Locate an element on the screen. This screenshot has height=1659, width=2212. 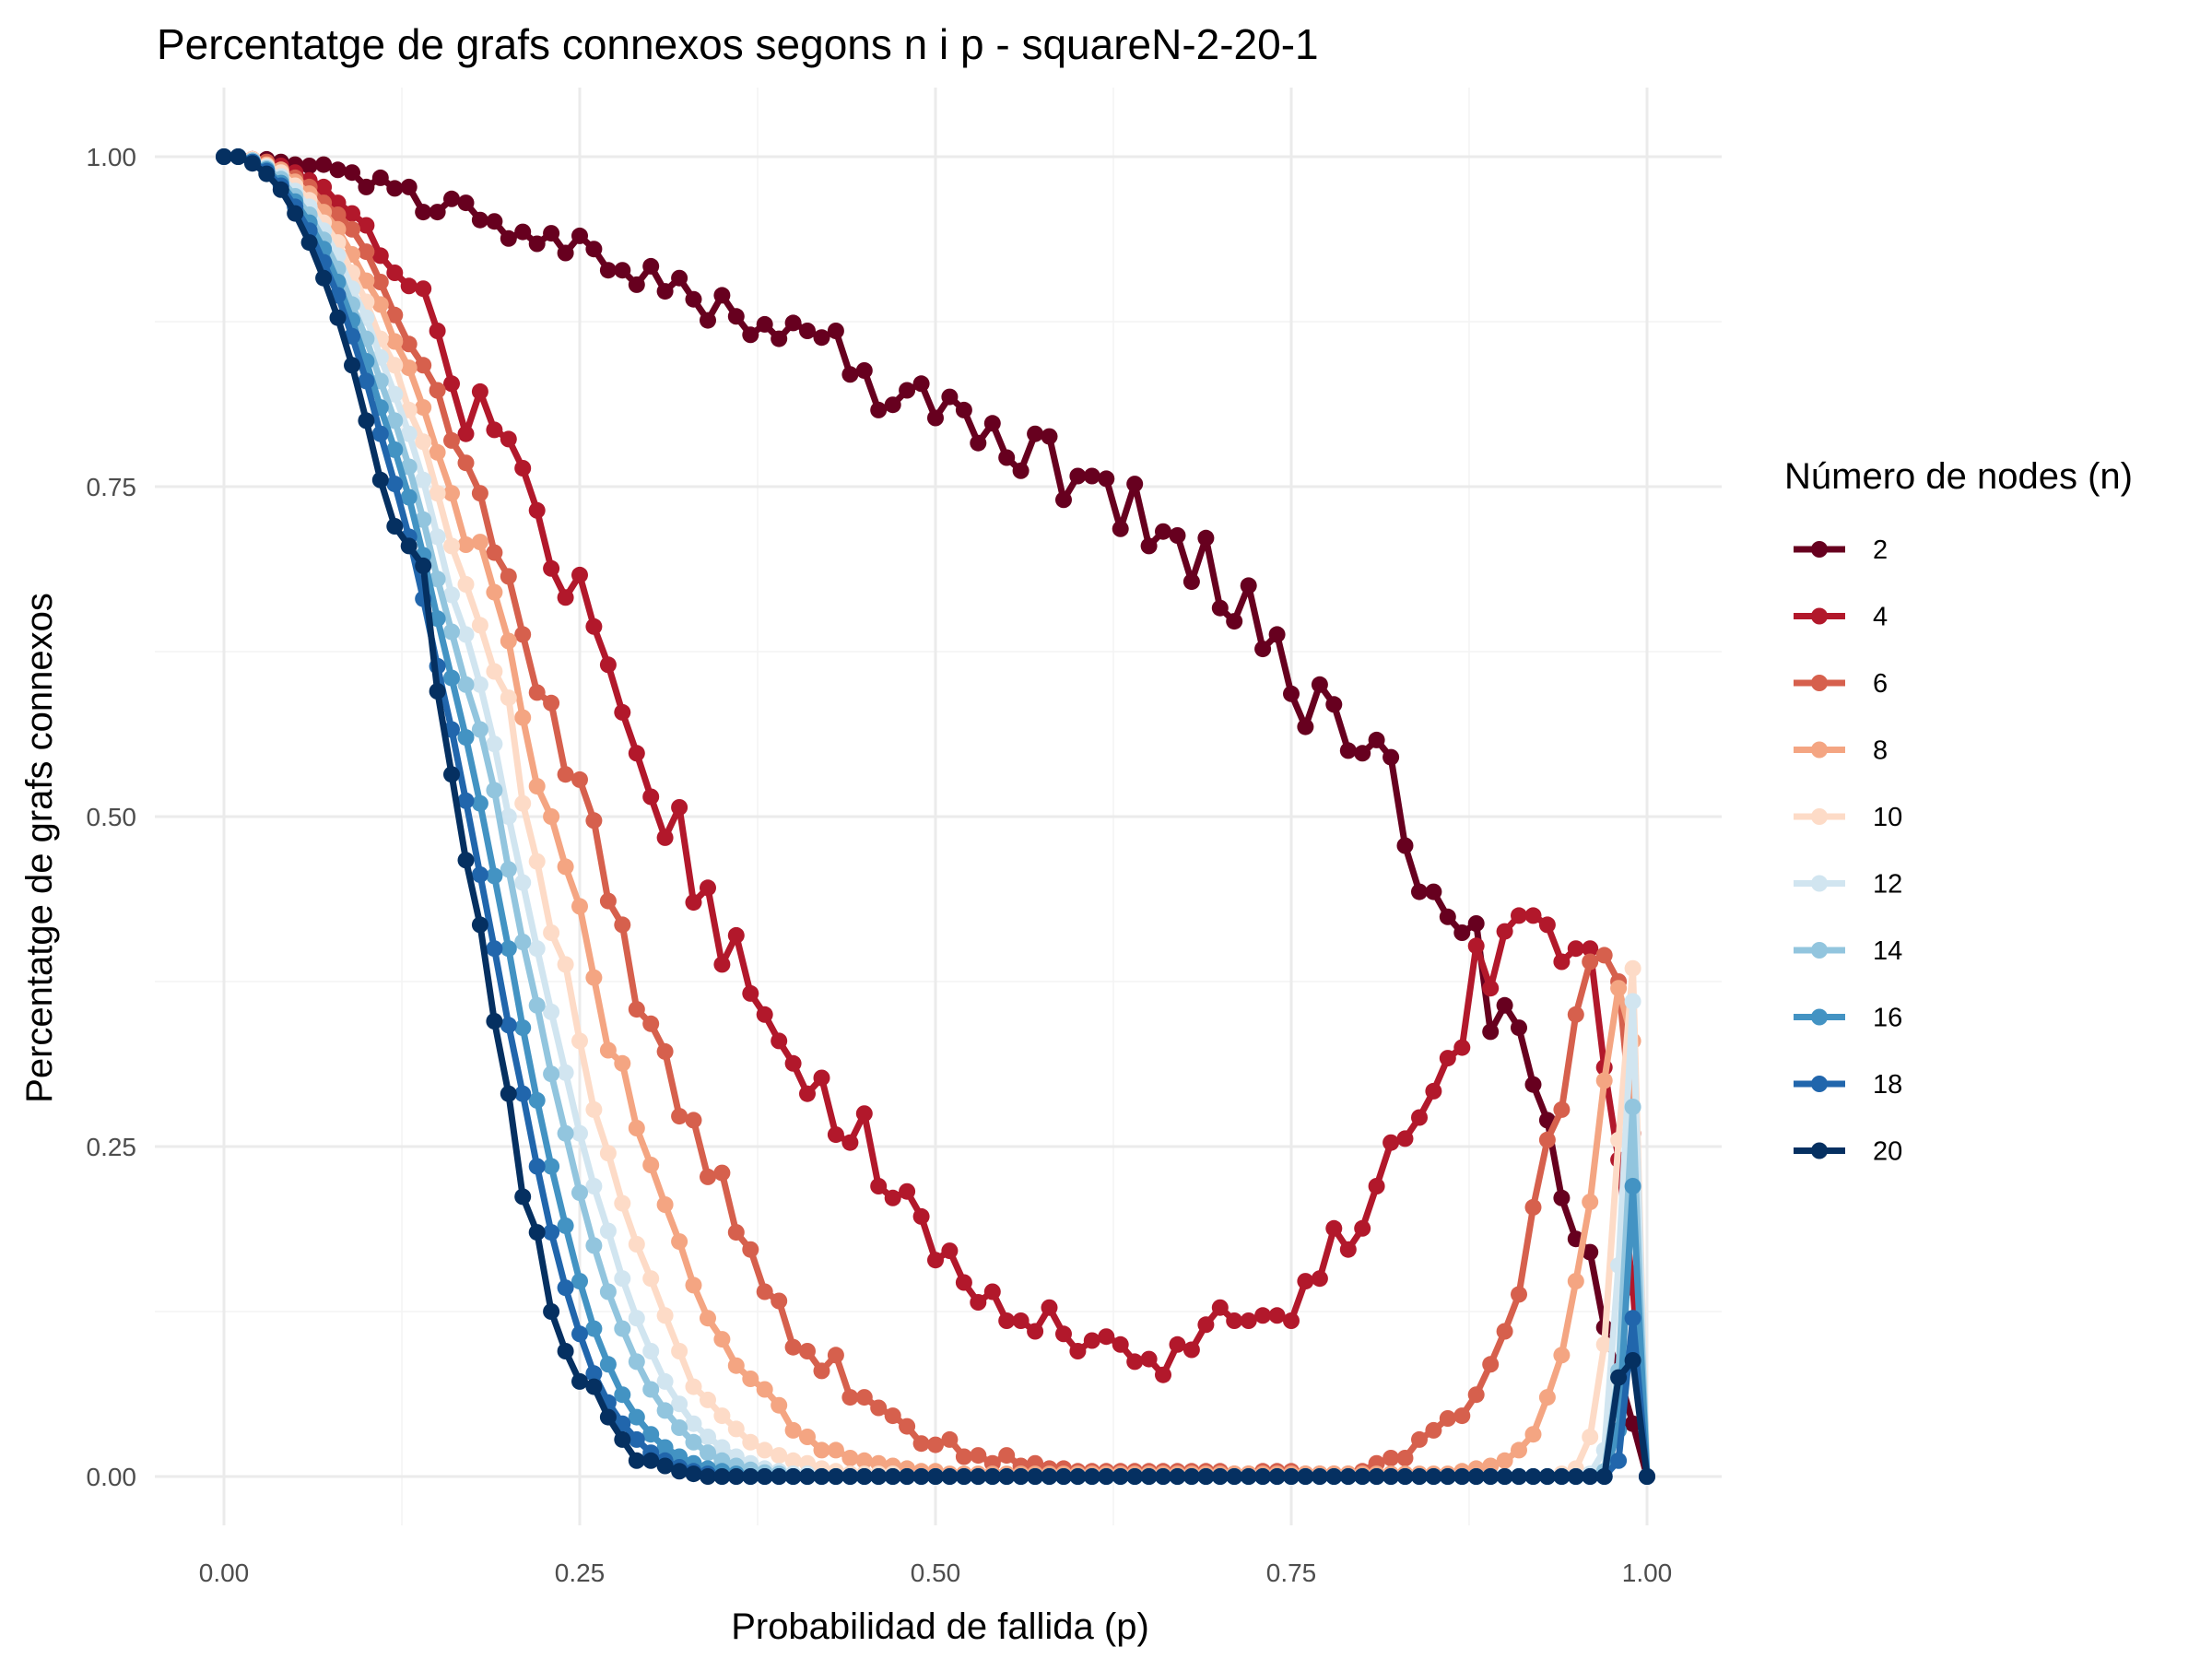
legend-item: 16 is located at coordinates (1848, 1018).